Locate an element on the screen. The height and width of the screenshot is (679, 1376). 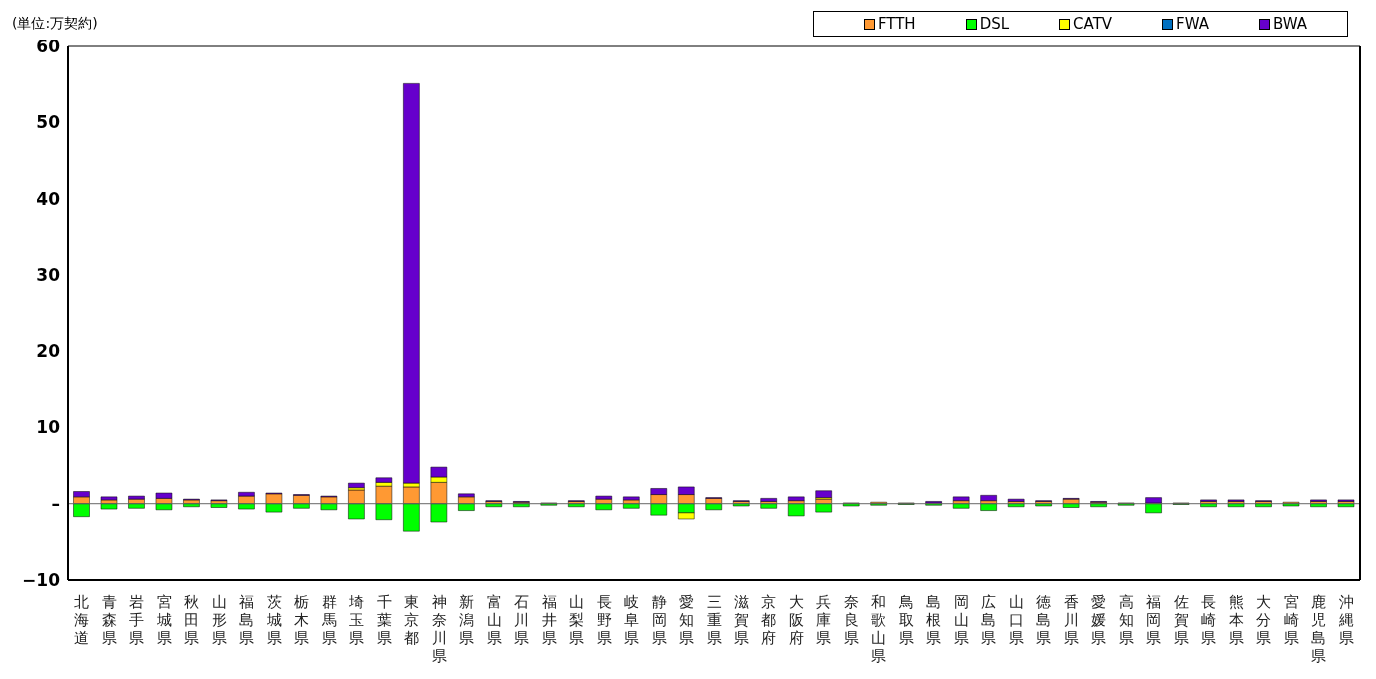
y-tick-label: 60 is located at coordinates (48, 46).